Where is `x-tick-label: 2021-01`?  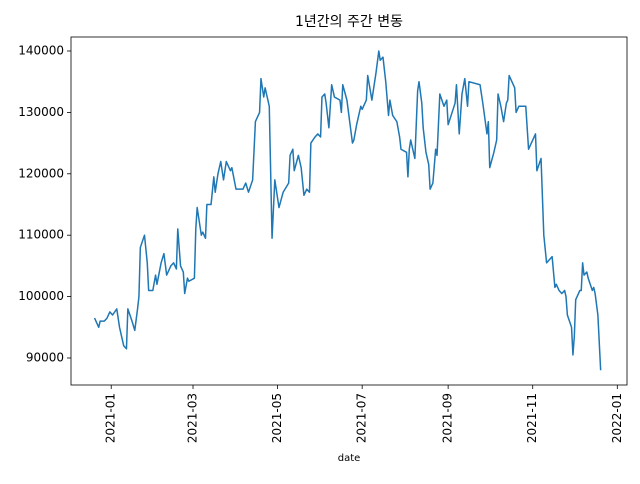 x-tick-label: 2021-01 is located at coordinates (111, 418).